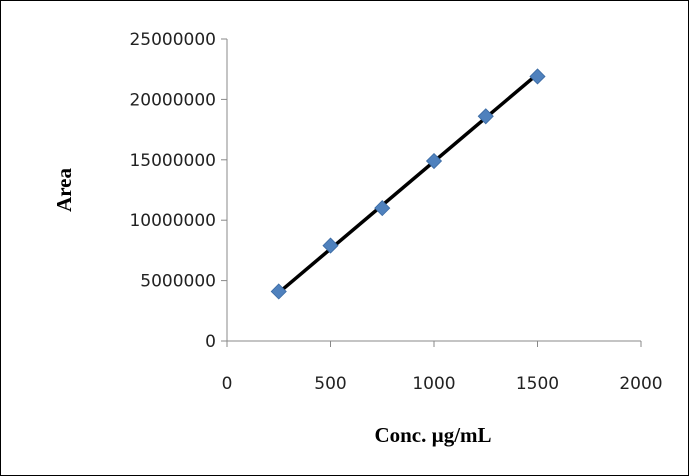 The image size is (689, 476). I want to click on x-tick-label: 1000, so click(433, 384).